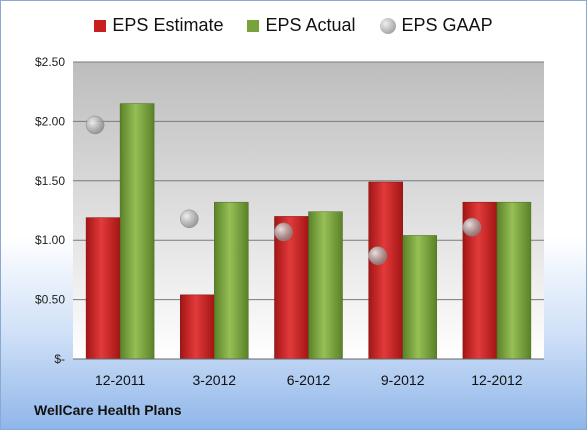 This screenshot has height=430, width=587. I want to click on y-tick-label: $2.50, so click(50, 62).